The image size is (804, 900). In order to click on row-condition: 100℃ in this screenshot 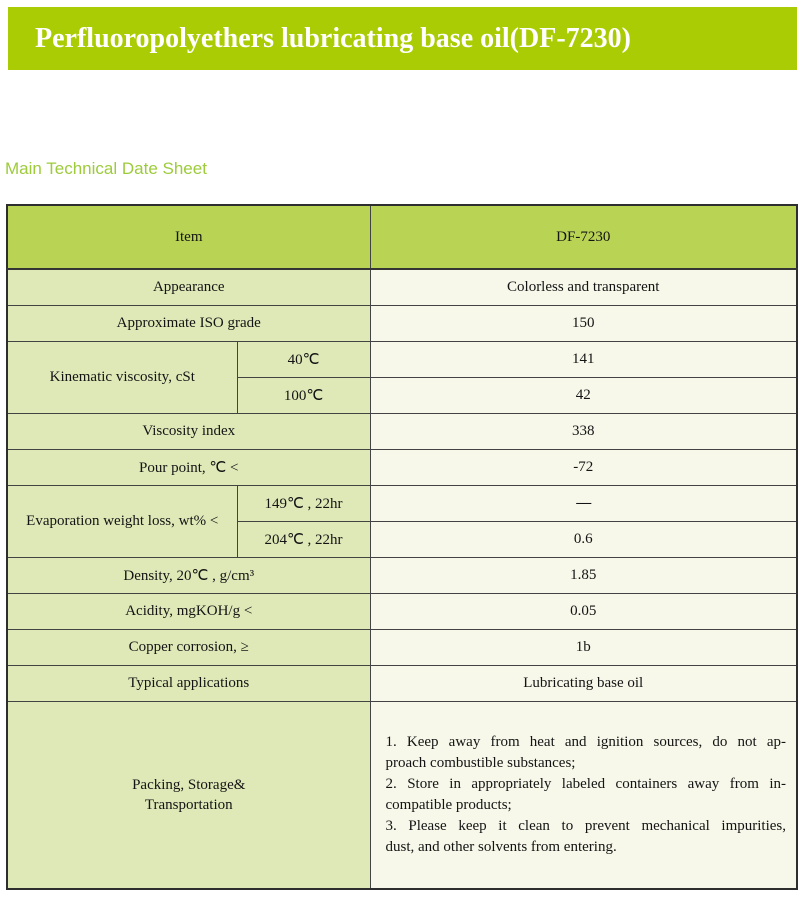, I will do `click(303, 395)`.